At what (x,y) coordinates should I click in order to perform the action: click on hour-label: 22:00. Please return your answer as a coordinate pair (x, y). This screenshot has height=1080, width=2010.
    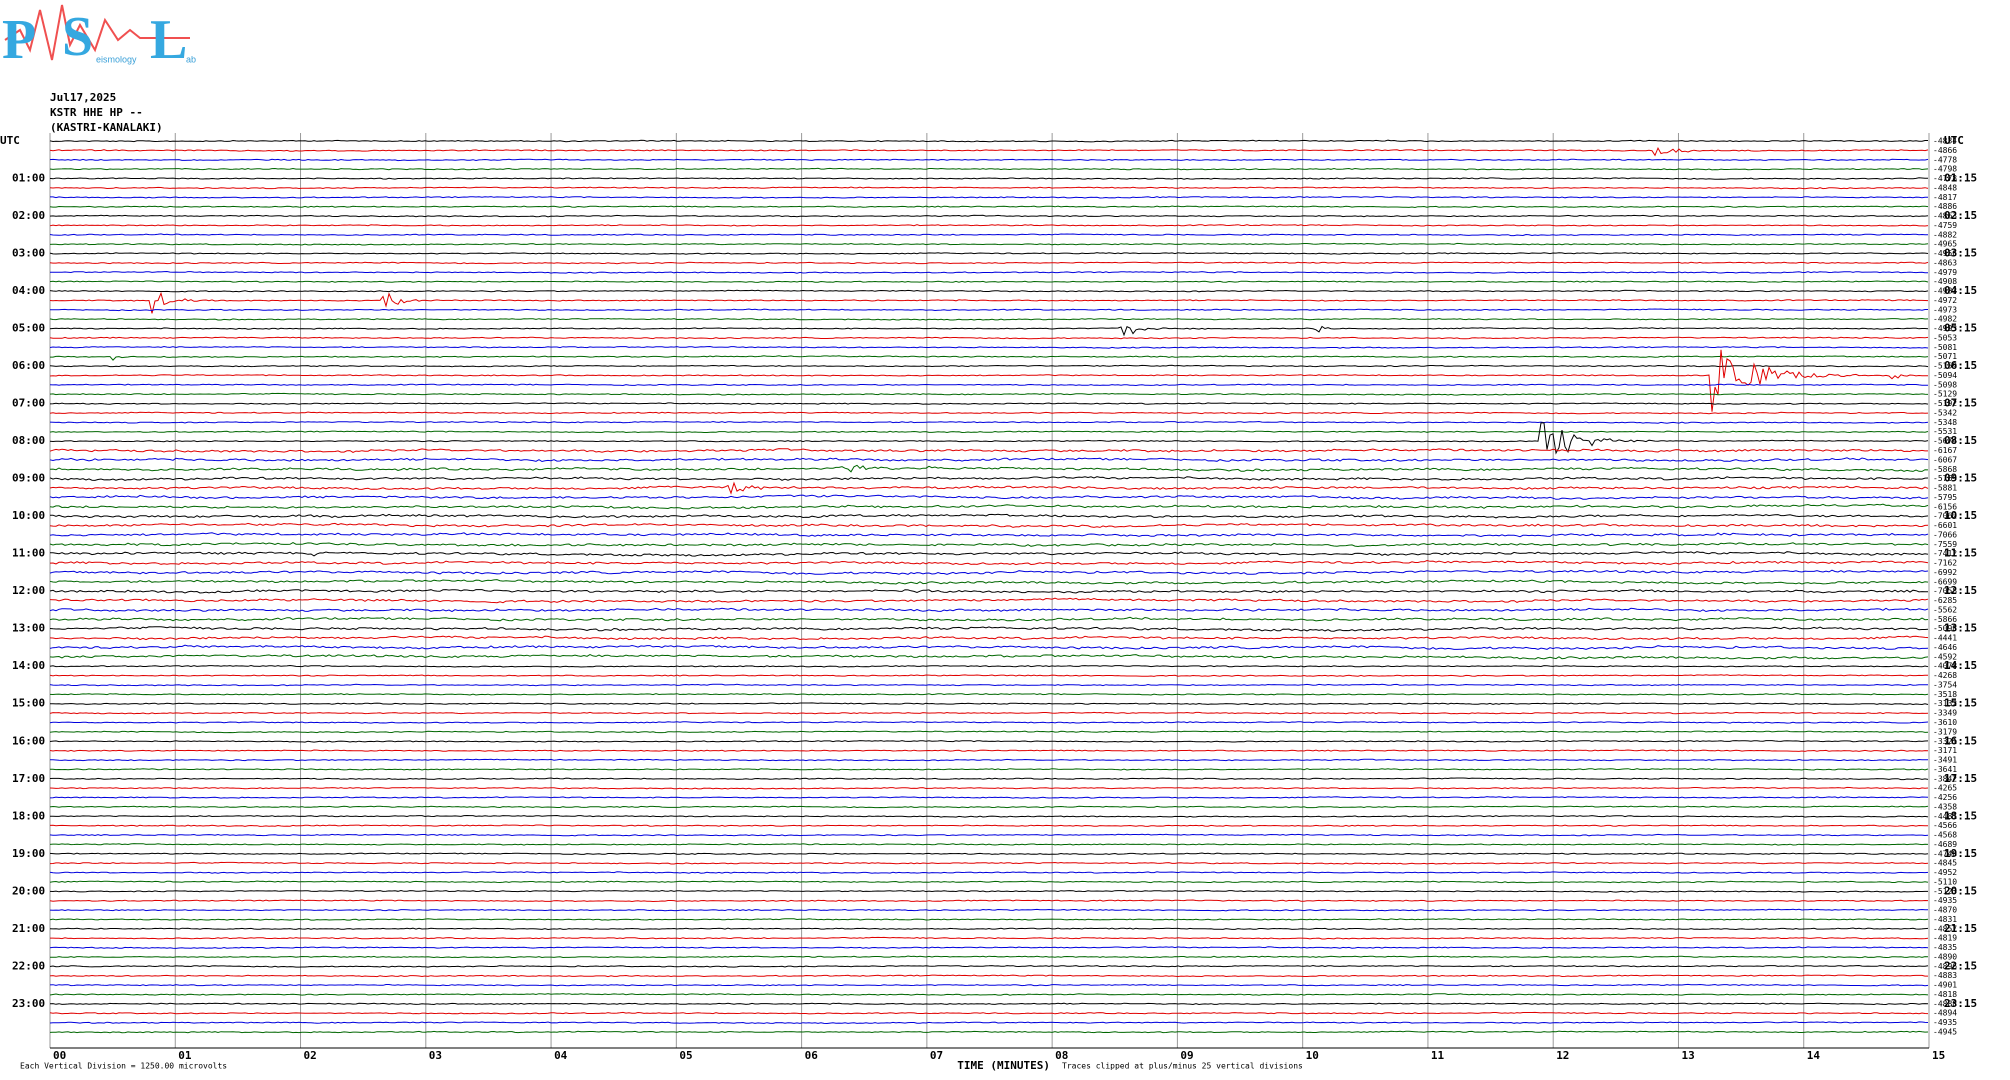
    Looking at the image, I should click on (28, 965).